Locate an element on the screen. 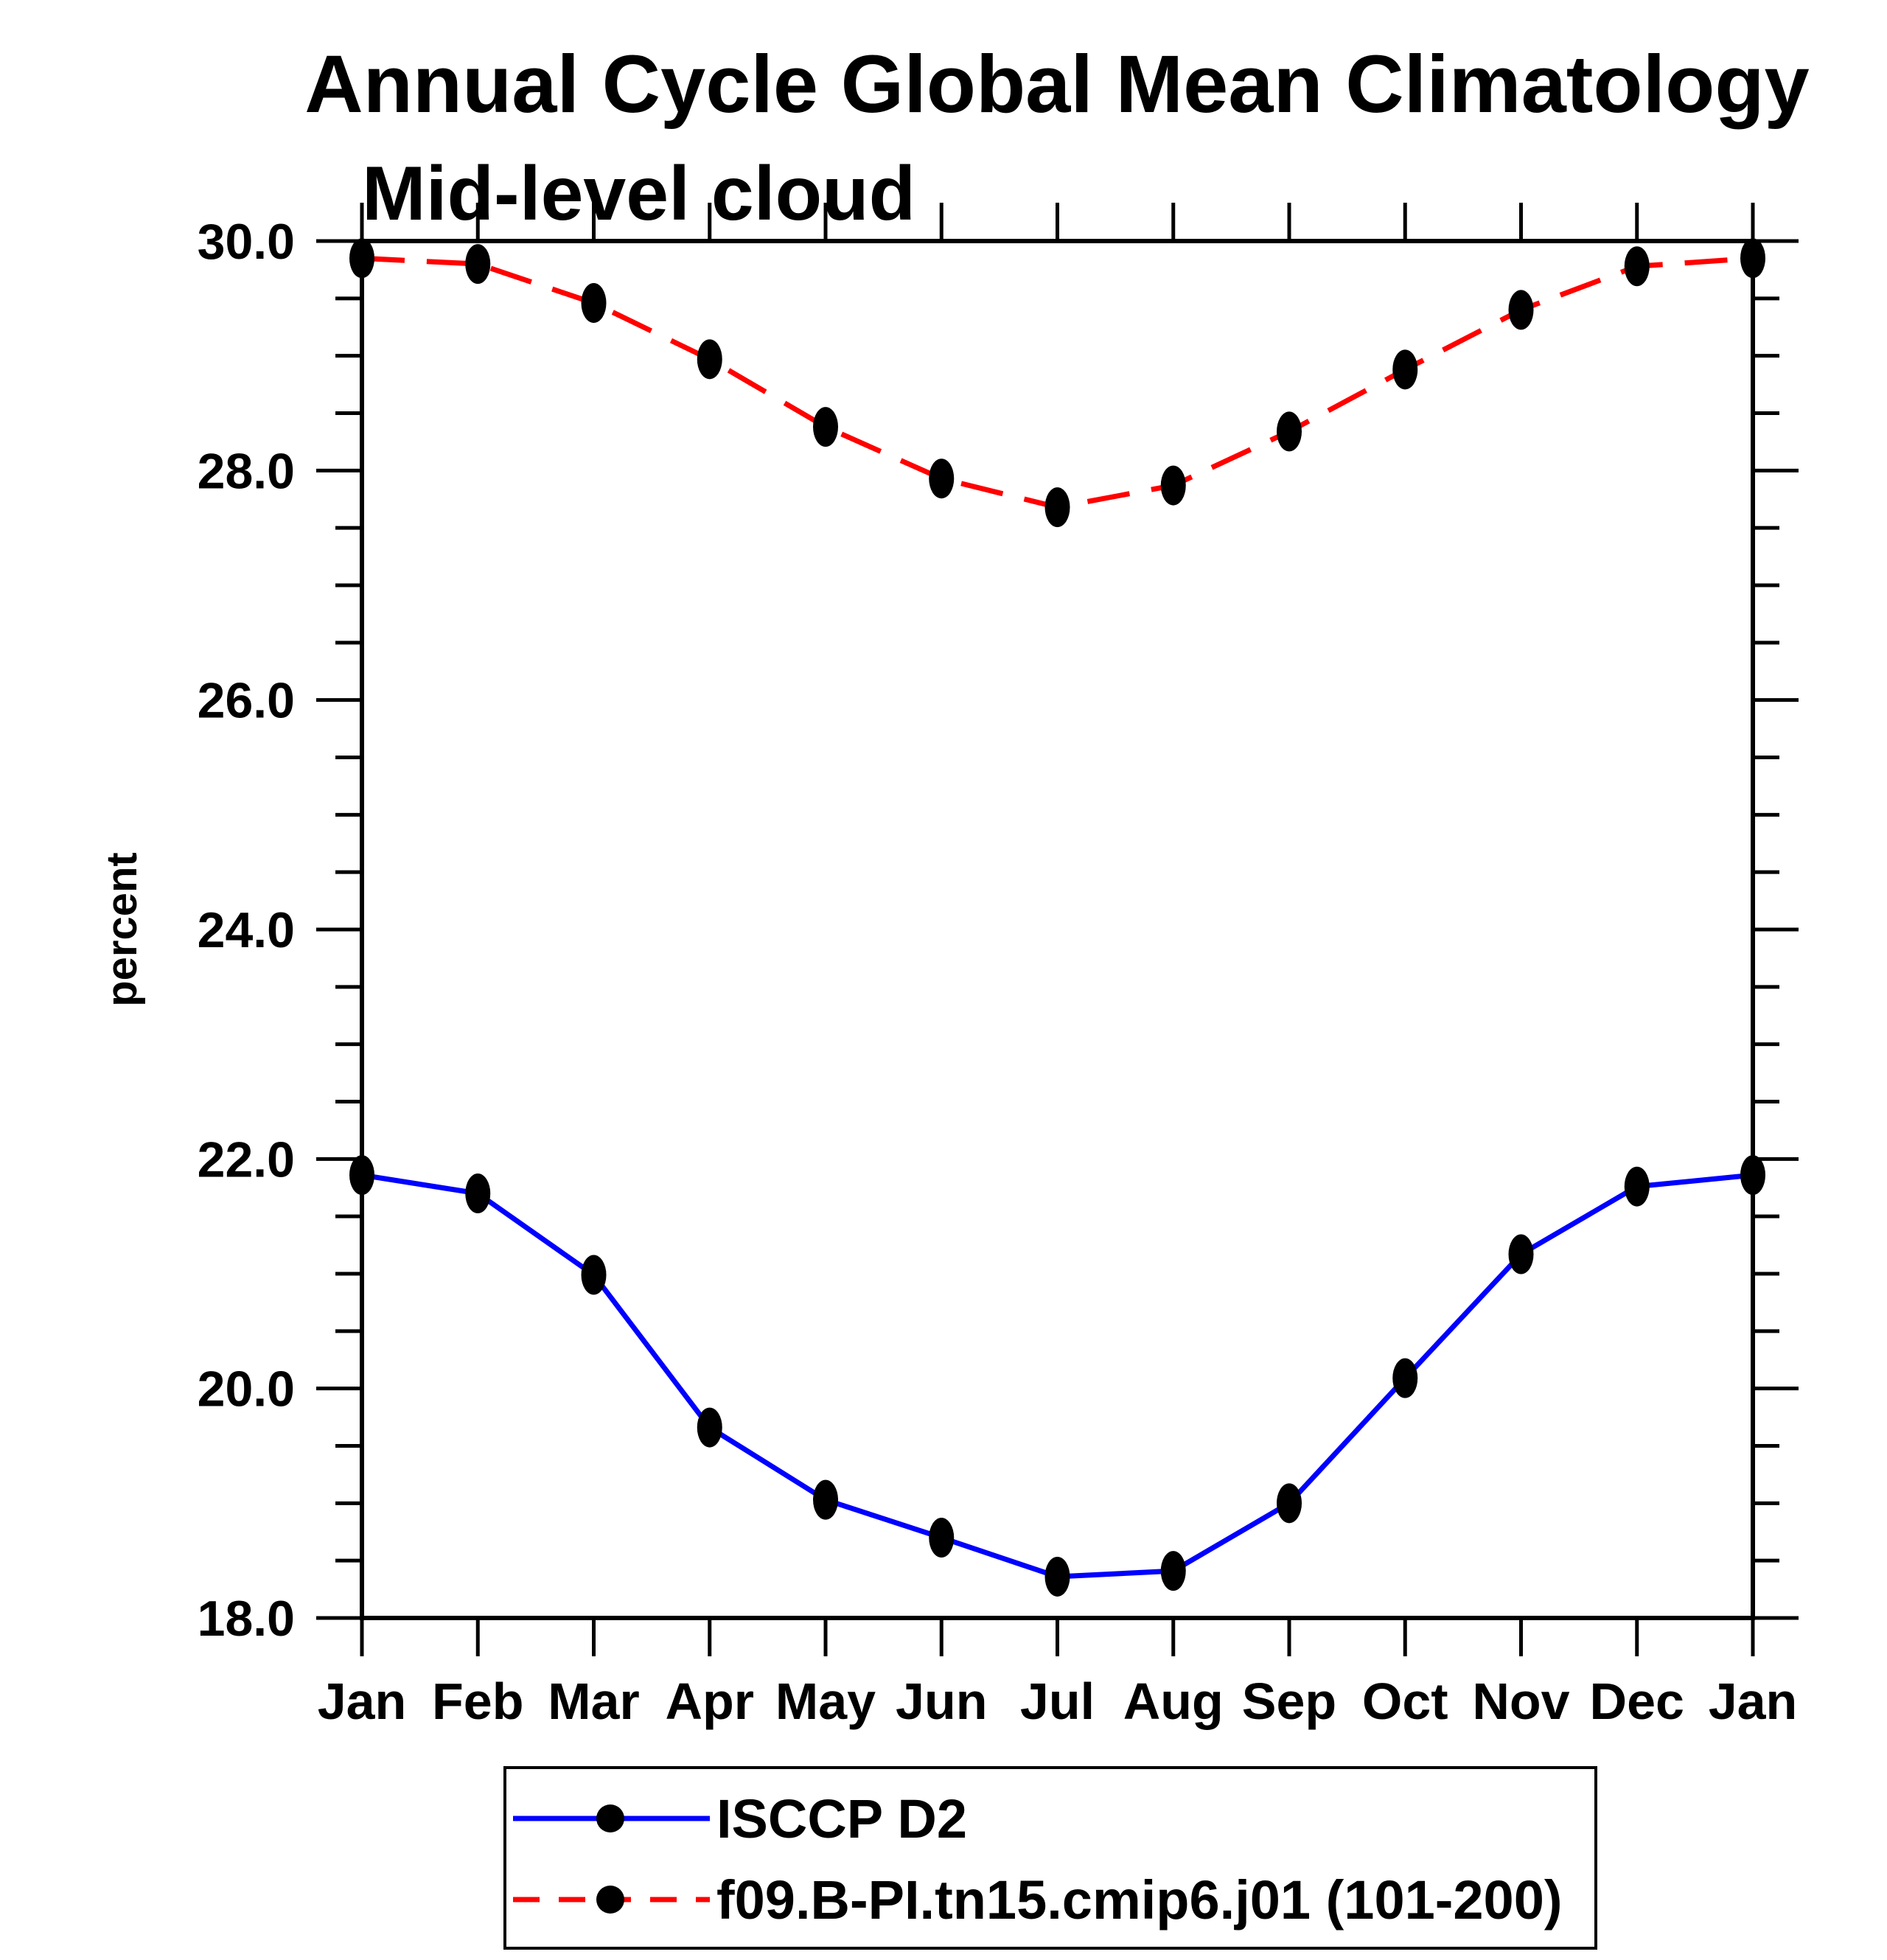 This screenshot has width=1887, height=1960. x-tick-label: Apr is located at coordinates (709, 1701).